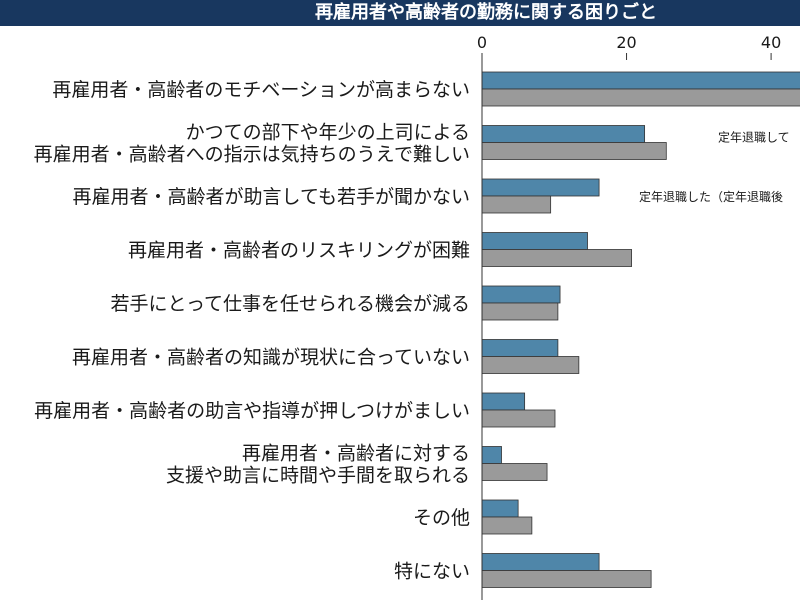 The image size is (800, 600). Describe the element at coordinates (271, 197) in the screenshot. I see `category-label-3: 再雇用者・高齢者が助言しても若手が聞かない` at that location.